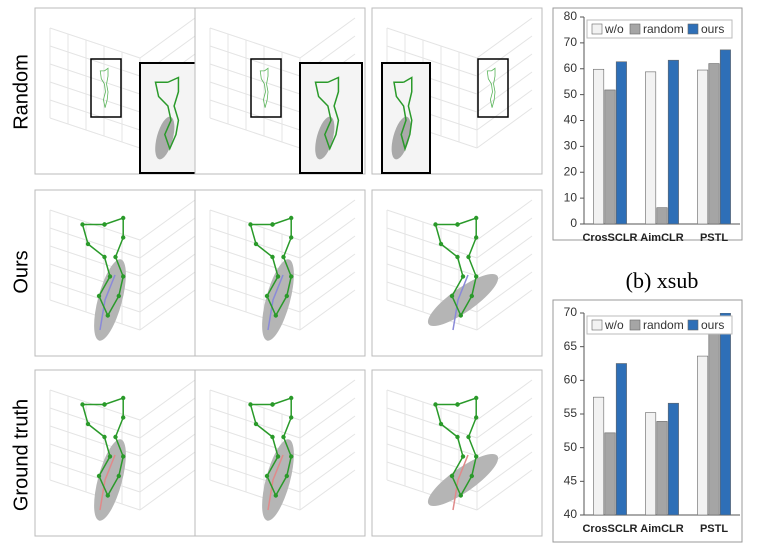  What do you see at coordinates (609, 238) in the screenshot?
I see `x-tick-label: CrosSCLR` at bounding box center [609, 238].